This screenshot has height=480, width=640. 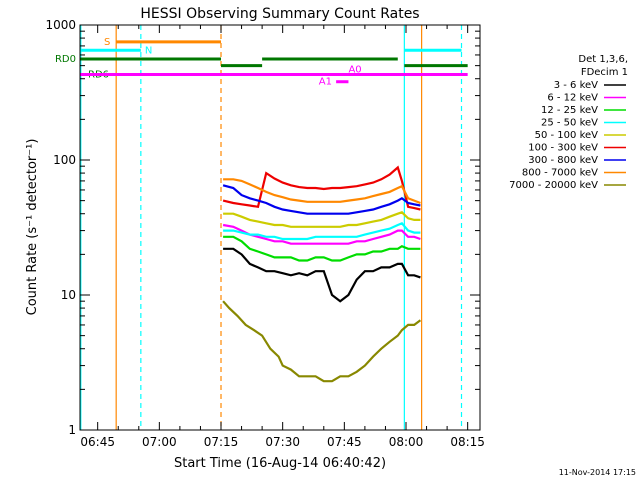 I want to click on legend-label-5: 100 - 300 keV, so click(x=563, y=148).